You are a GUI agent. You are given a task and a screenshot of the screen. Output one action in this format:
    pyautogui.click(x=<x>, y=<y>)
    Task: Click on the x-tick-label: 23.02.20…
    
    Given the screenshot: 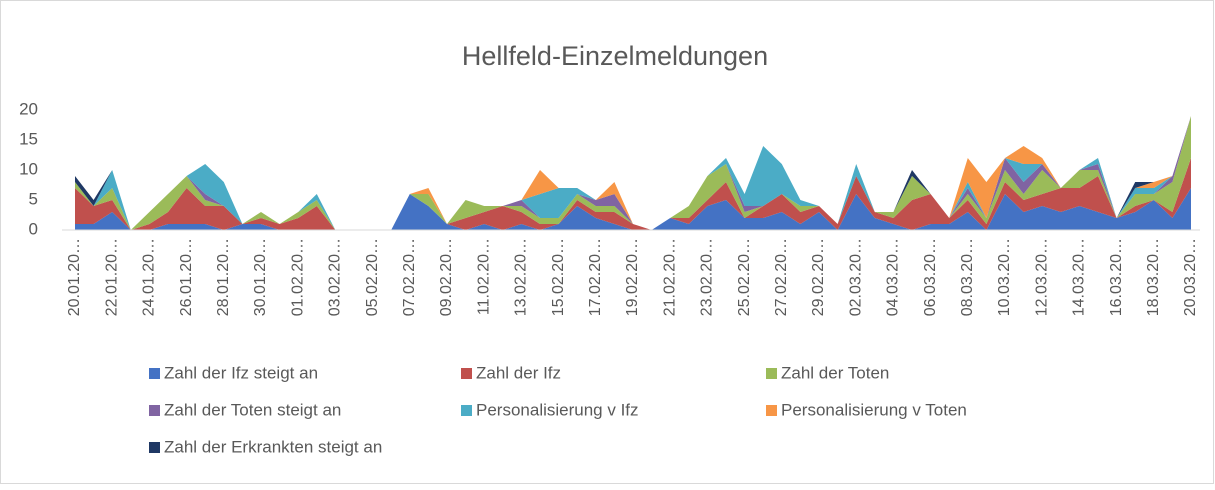 What is the action you would take?
    pyautogui.click(x=707, y=277)
    